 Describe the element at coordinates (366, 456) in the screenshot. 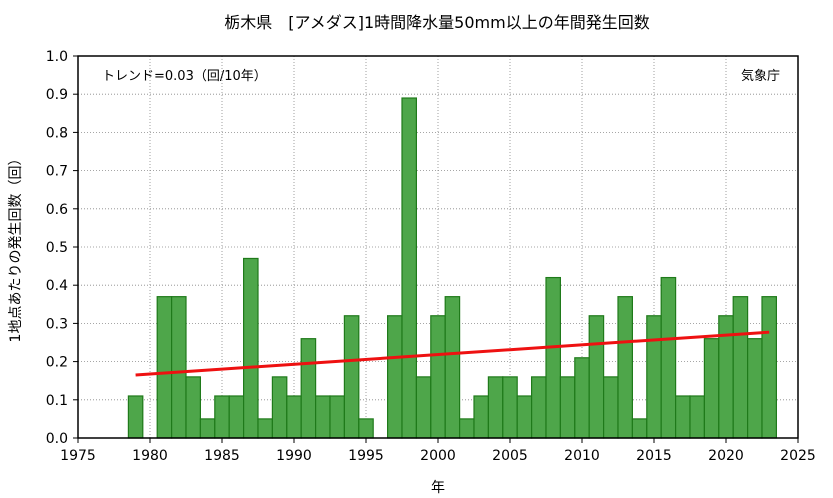

I see `x-tick-label: 1995` at that location.